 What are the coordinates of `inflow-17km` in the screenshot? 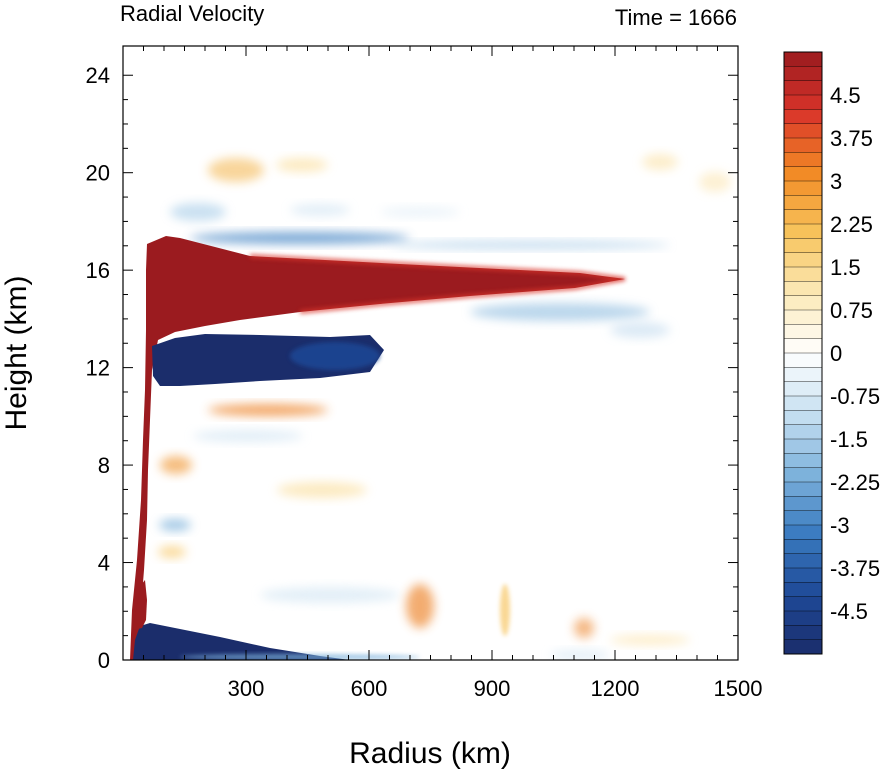 It's located at (300, 238).